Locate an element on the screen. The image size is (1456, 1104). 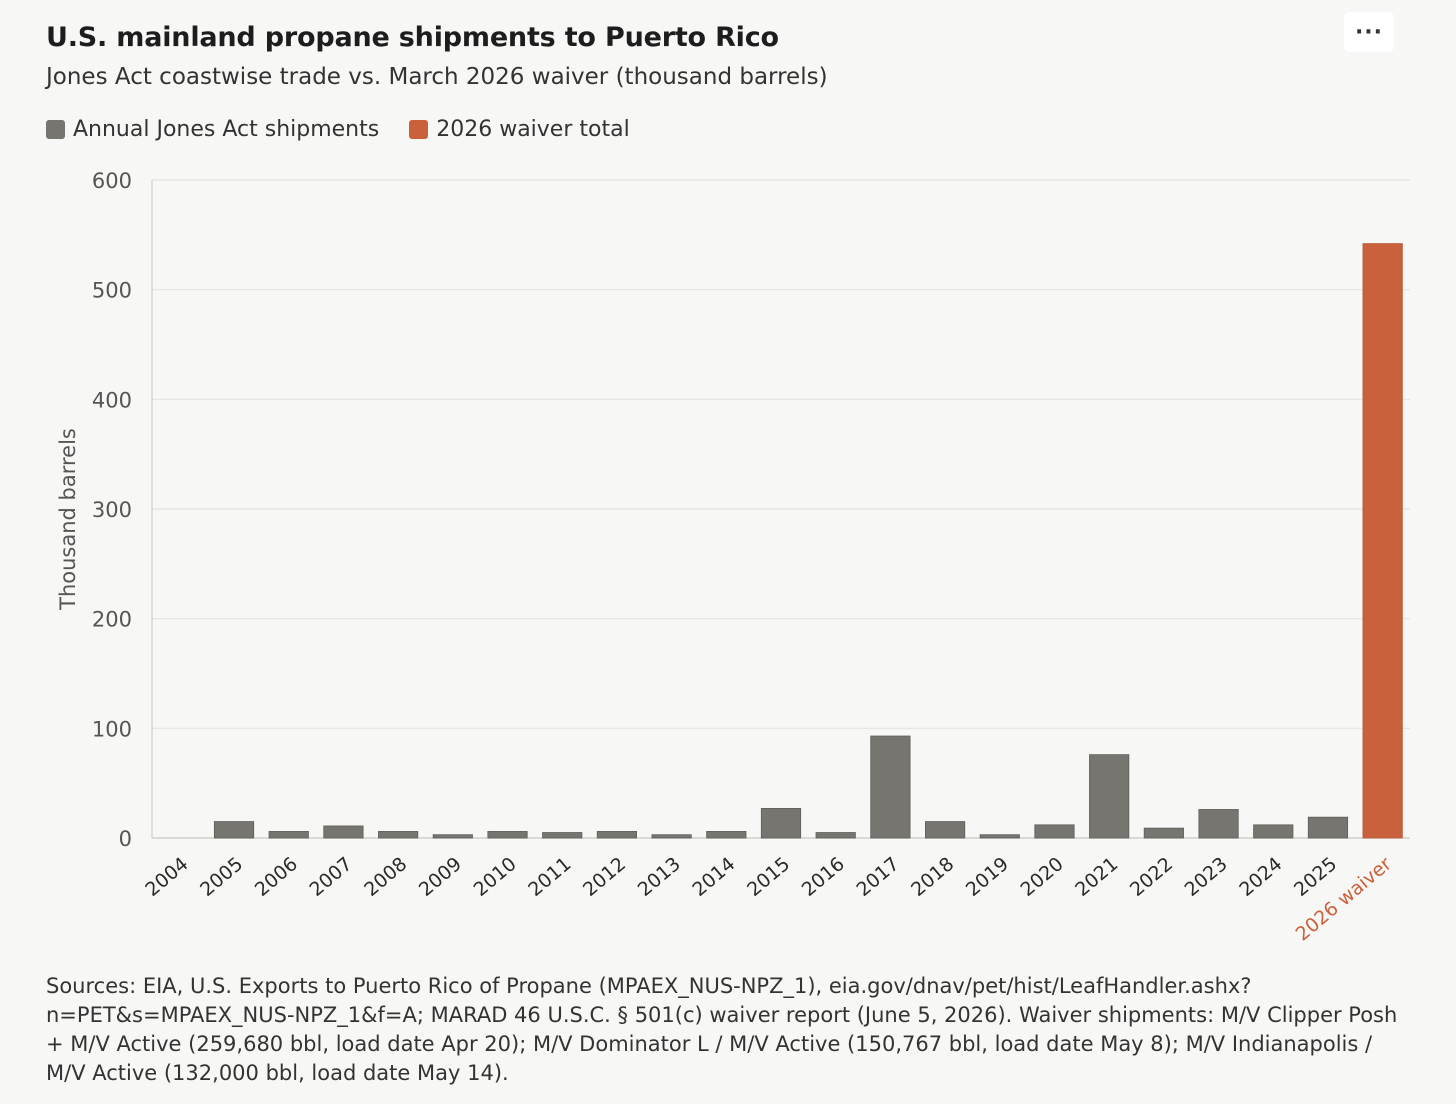
bar-2006 is located at coordinates (288, 835).